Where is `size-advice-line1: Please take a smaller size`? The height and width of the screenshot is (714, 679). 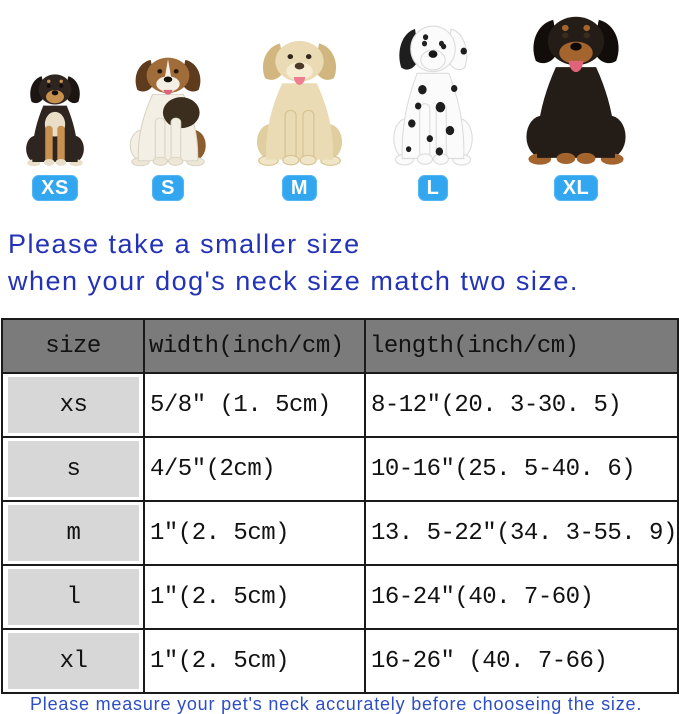
size-advice-line1: Please take a smaller size is located at coordinates (184, 244).